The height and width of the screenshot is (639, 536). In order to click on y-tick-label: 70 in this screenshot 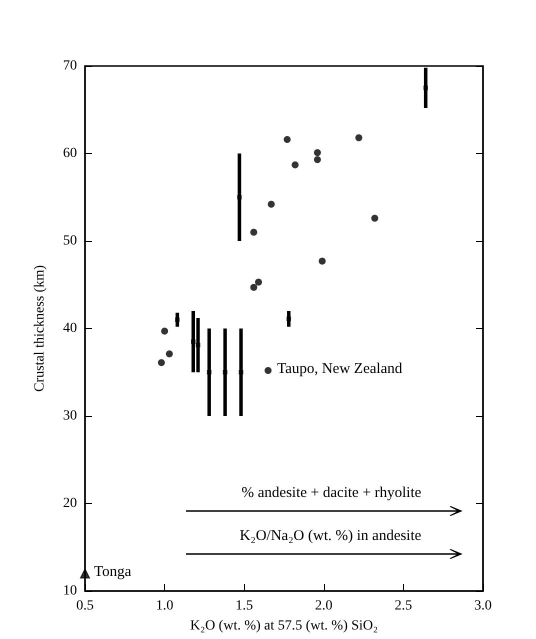, I will do `click(70, 66)`.